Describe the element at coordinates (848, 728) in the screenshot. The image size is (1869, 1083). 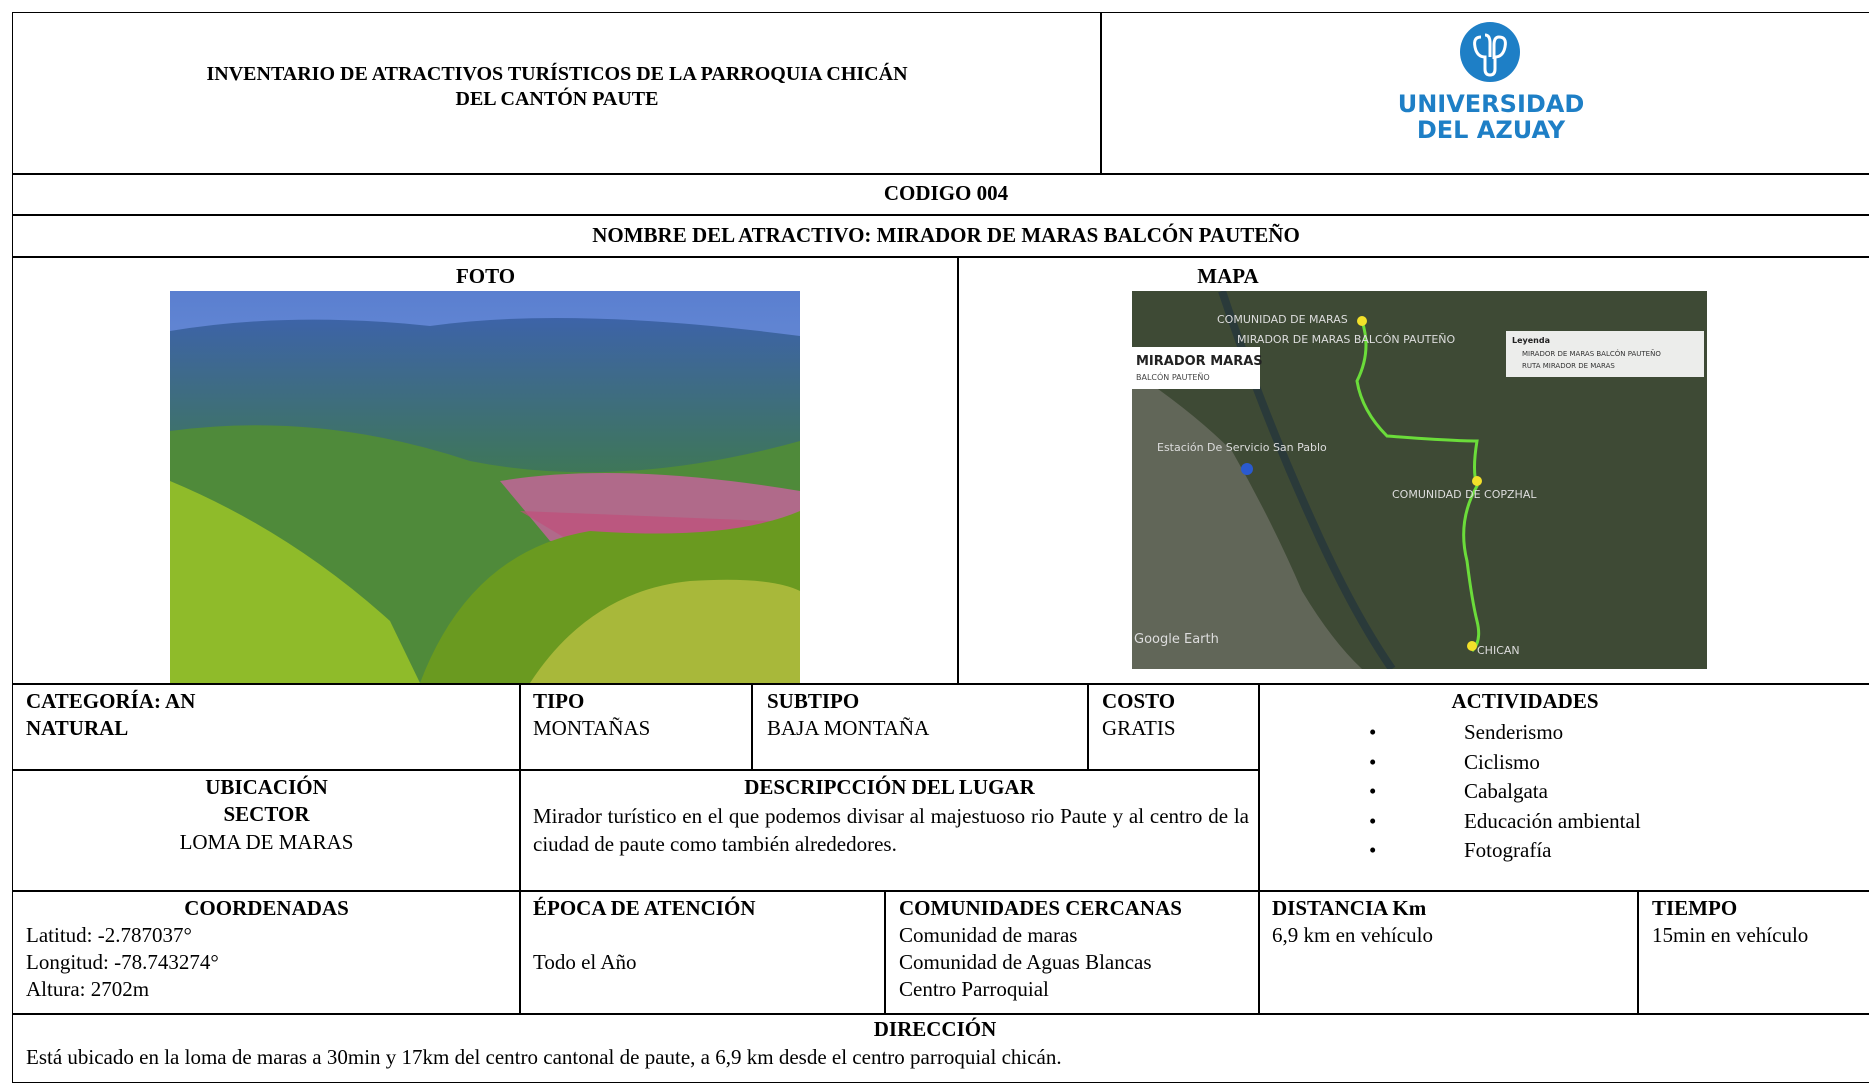
I see `value: BAJA MONTAÑA` at that location.